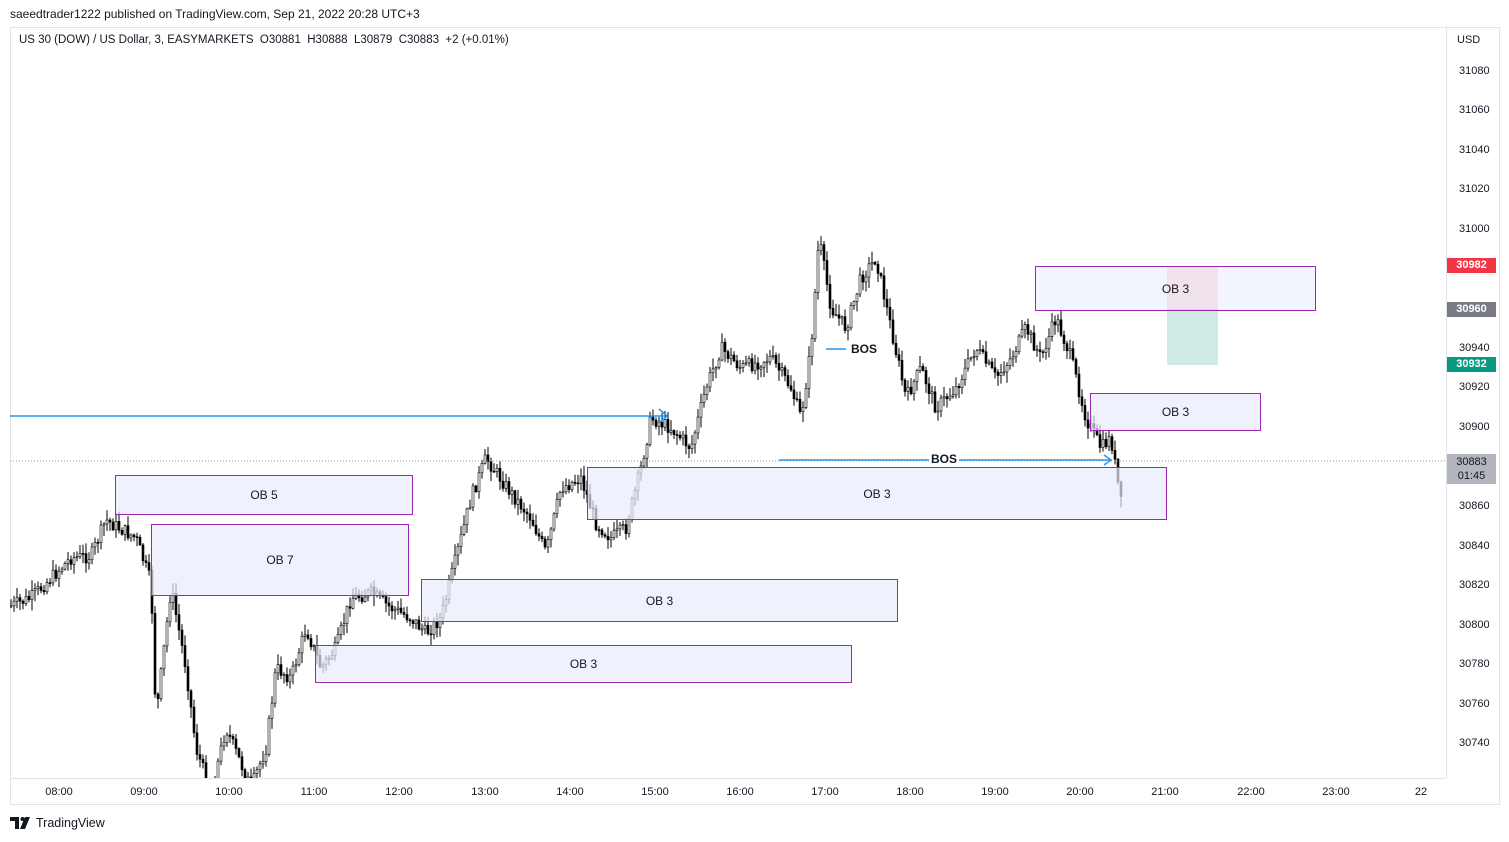  Describe the element at coordinates (740, 792) in the screenshot. I see `time-tick: 16:00` at that location.